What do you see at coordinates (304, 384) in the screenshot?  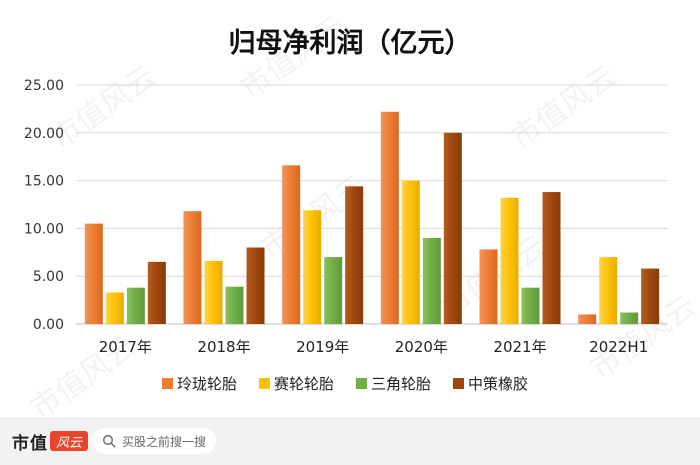 I see `legend-label: 赛轮轮胎` at bounding box center [304, 384].